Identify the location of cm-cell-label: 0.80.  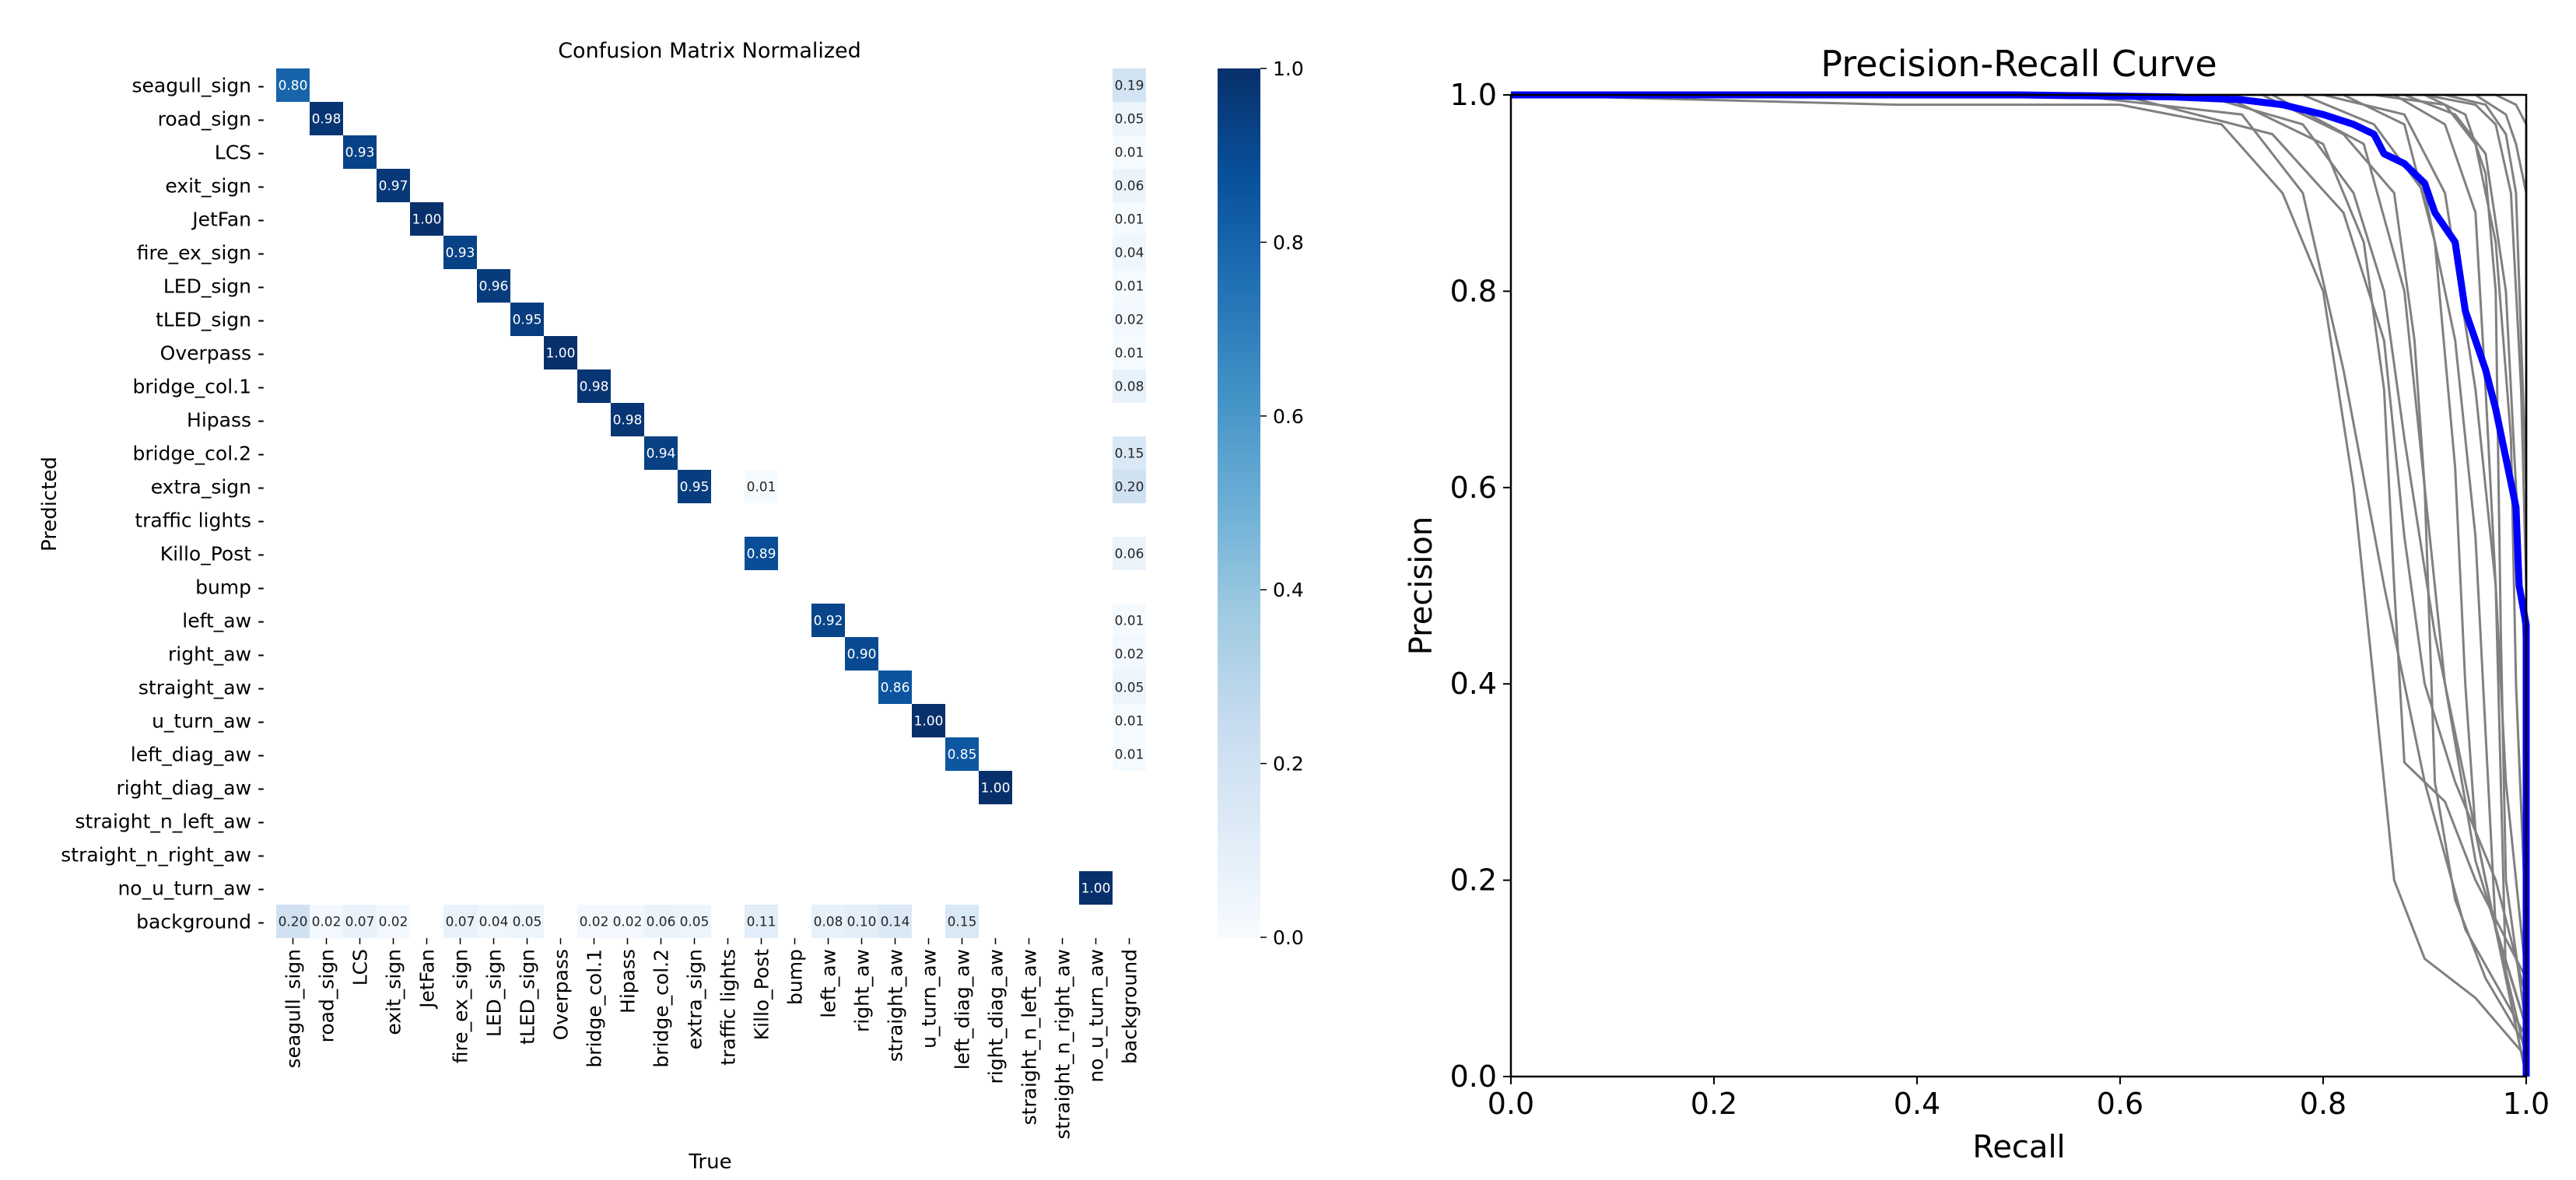
(293, 86).